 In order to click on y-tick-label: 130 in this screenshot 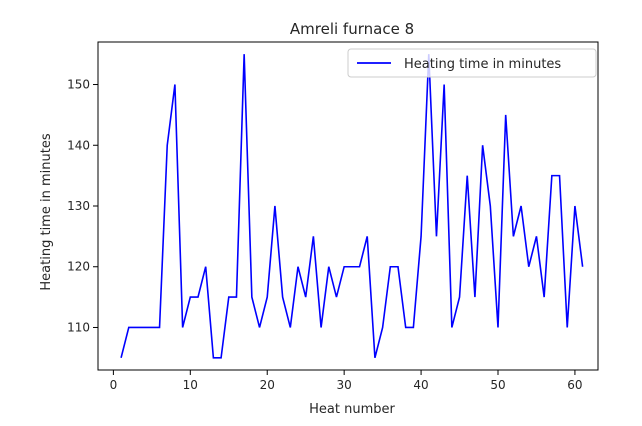, I will do `click(78, 206)`.